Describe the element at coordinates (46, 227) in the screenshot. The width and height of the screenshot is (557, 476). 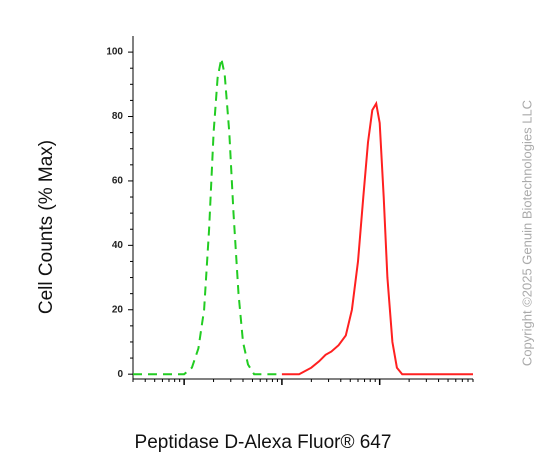
I see `y-axis-label: Cell Counts (% Max)` at that location.